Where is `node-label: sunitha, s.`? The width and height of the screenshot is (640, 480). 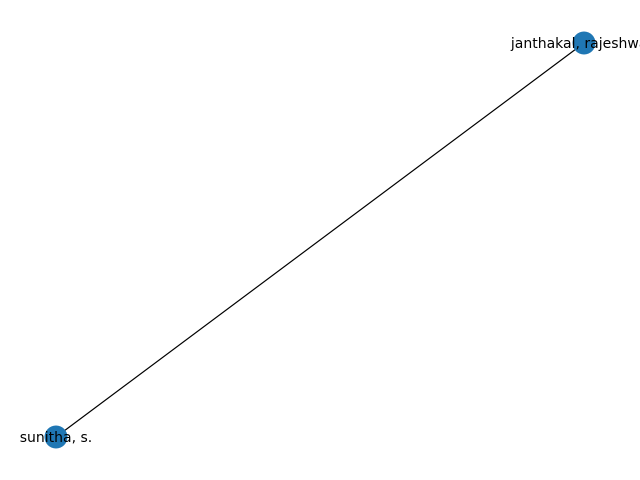 node-label: sunitha, s. is located at coordinates (56, 438).